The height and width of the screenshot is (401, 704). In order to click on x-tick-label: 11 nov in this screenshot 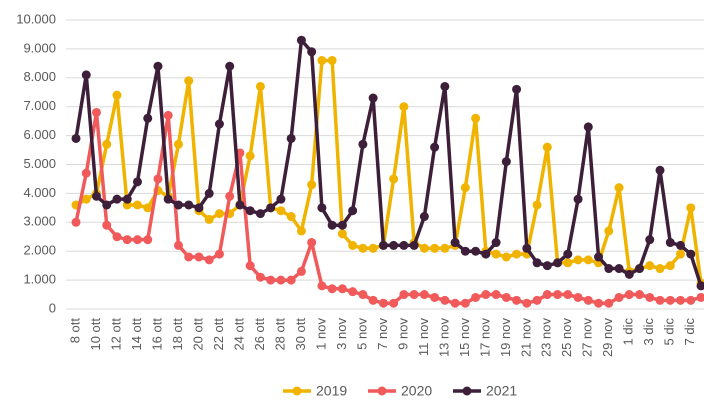, I will do `click(423, 337)`.